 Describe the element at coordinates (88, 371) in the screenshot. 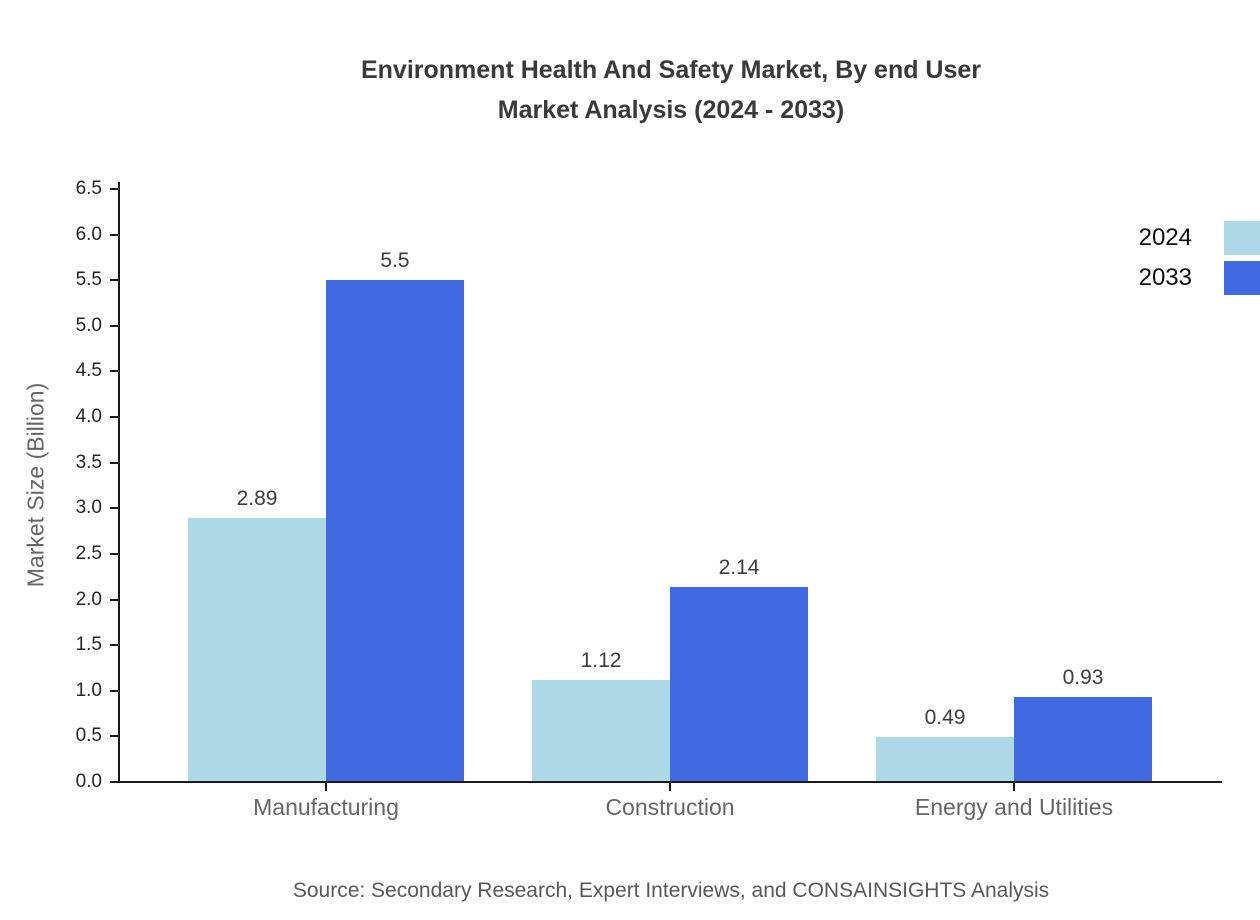

I see `y-tick-label: 4.5` at that location.